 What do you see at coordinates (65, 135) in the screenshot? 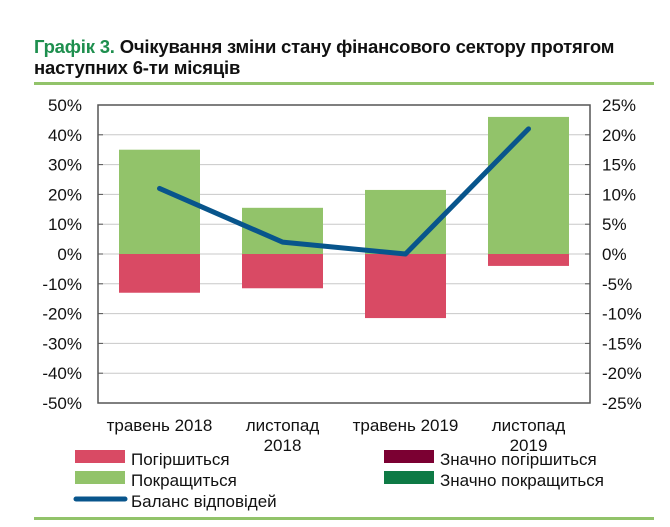
I see `left-tick-label: 40%` at bounding box center [65, 135].